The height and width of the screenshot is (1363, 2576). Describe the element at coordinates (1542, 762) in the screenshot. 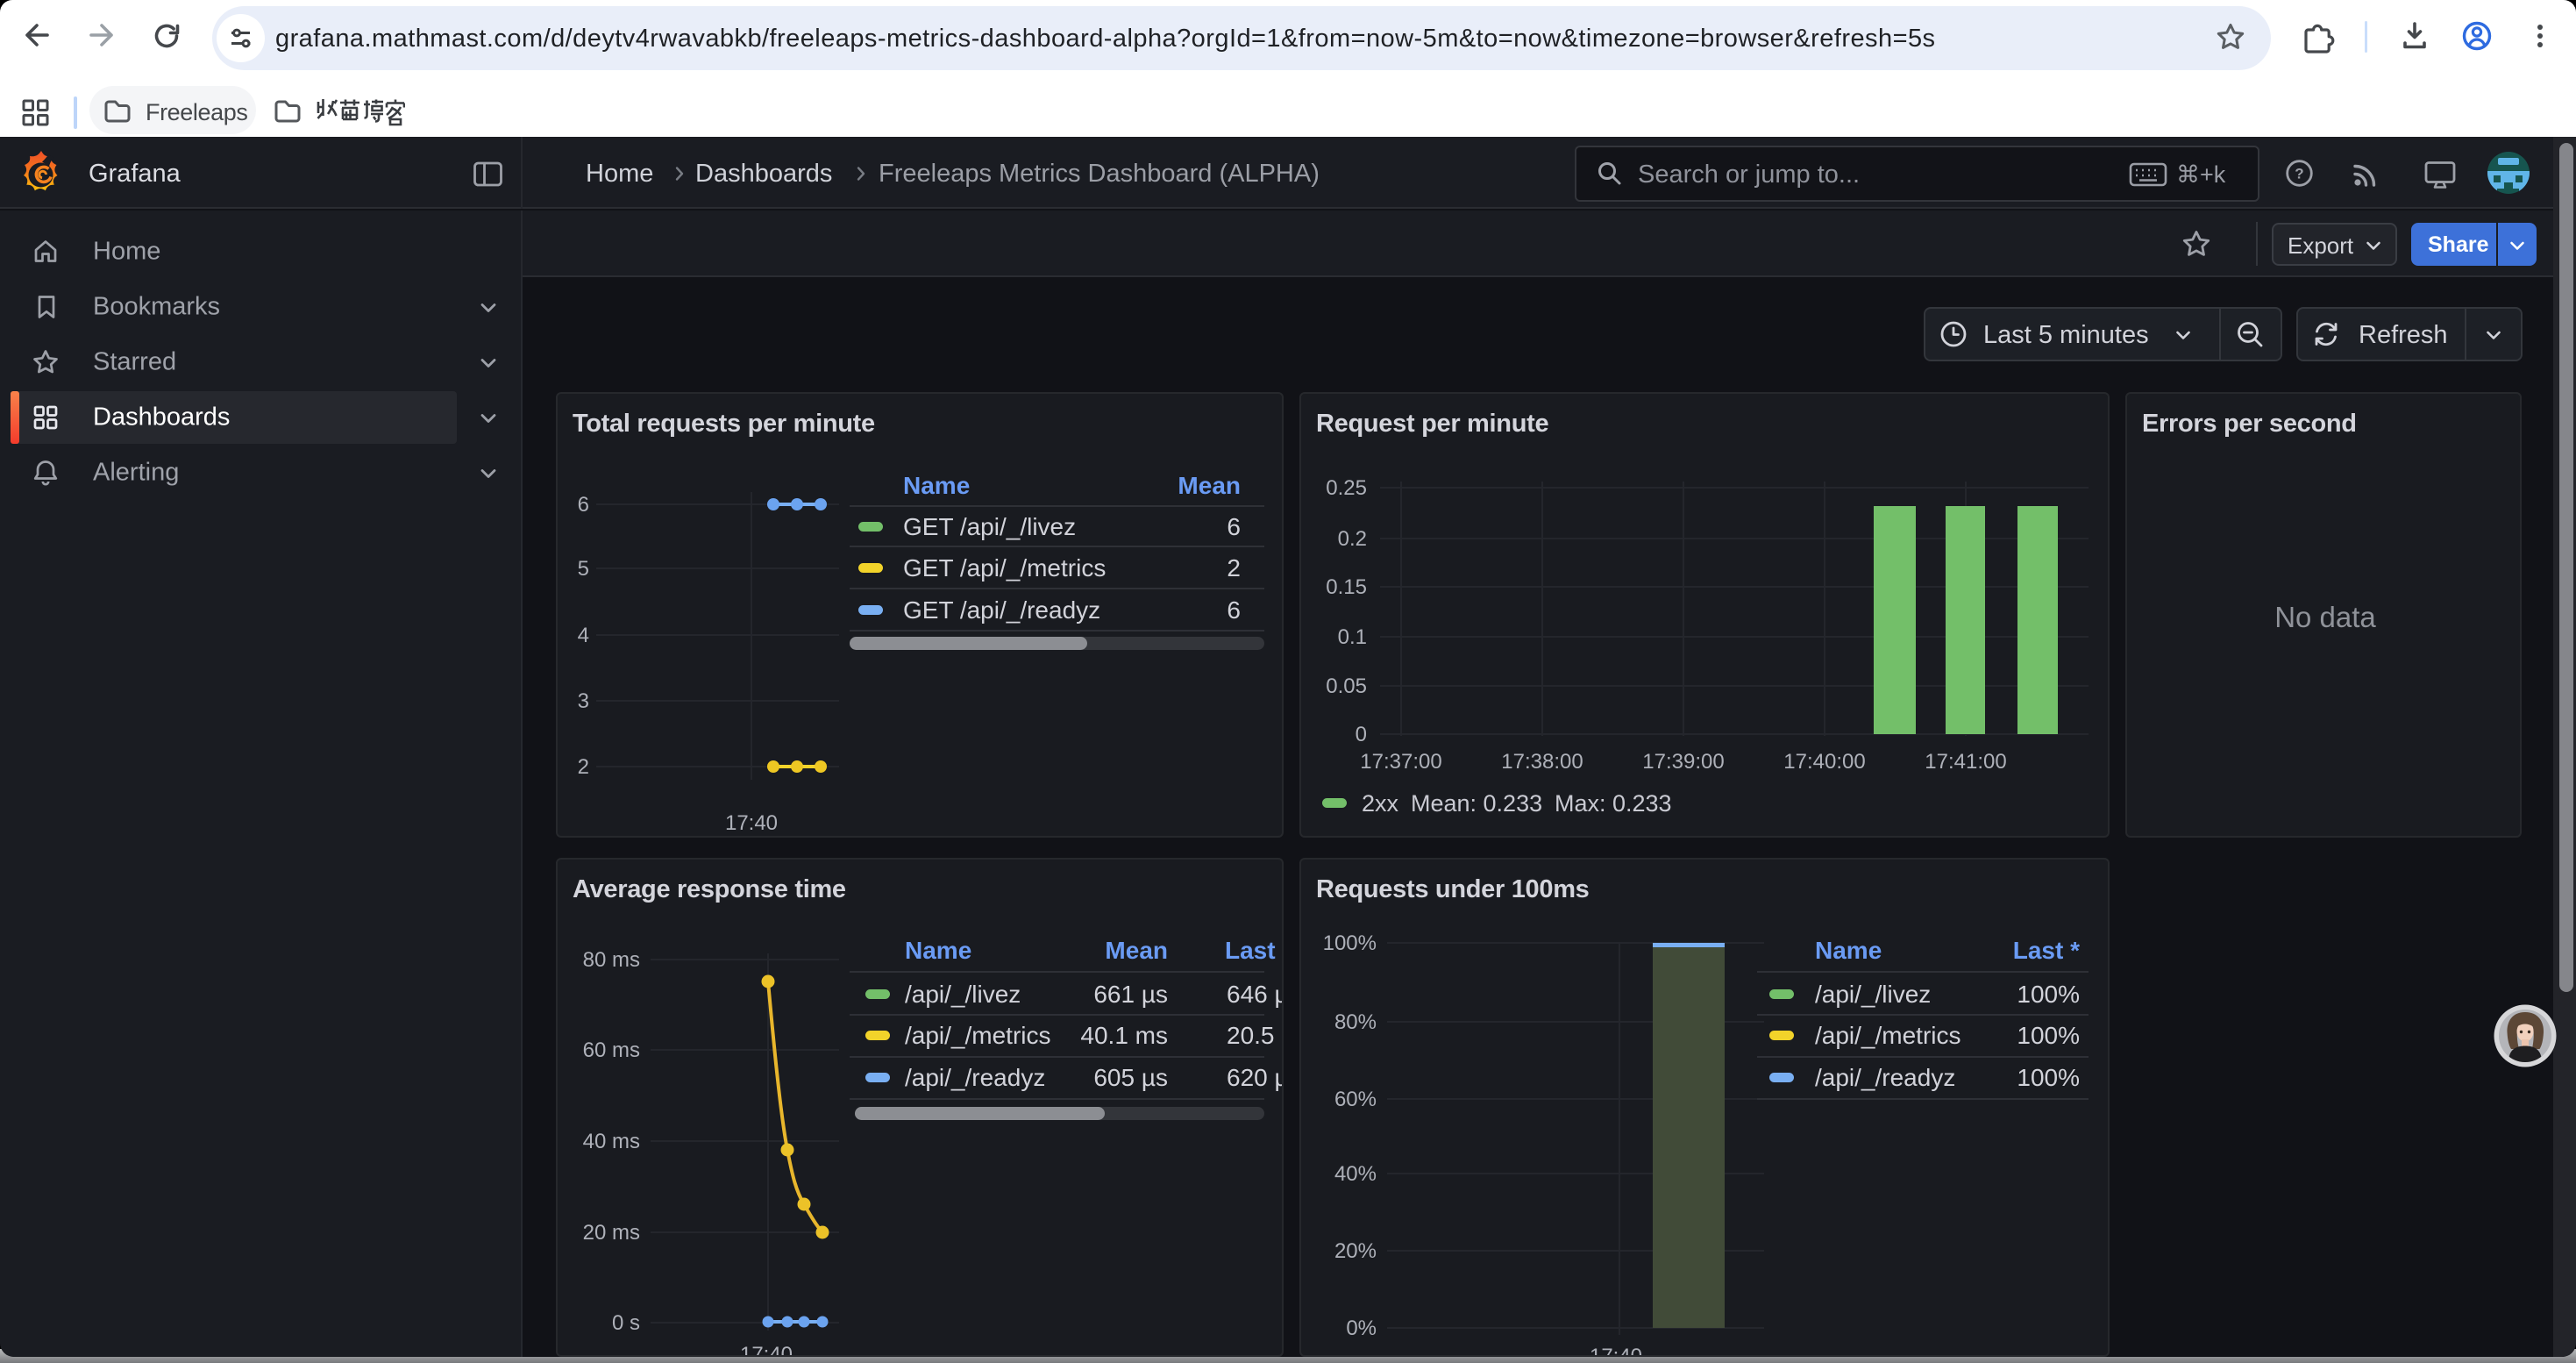

I see `svg-text: 17:38:00` at that location.